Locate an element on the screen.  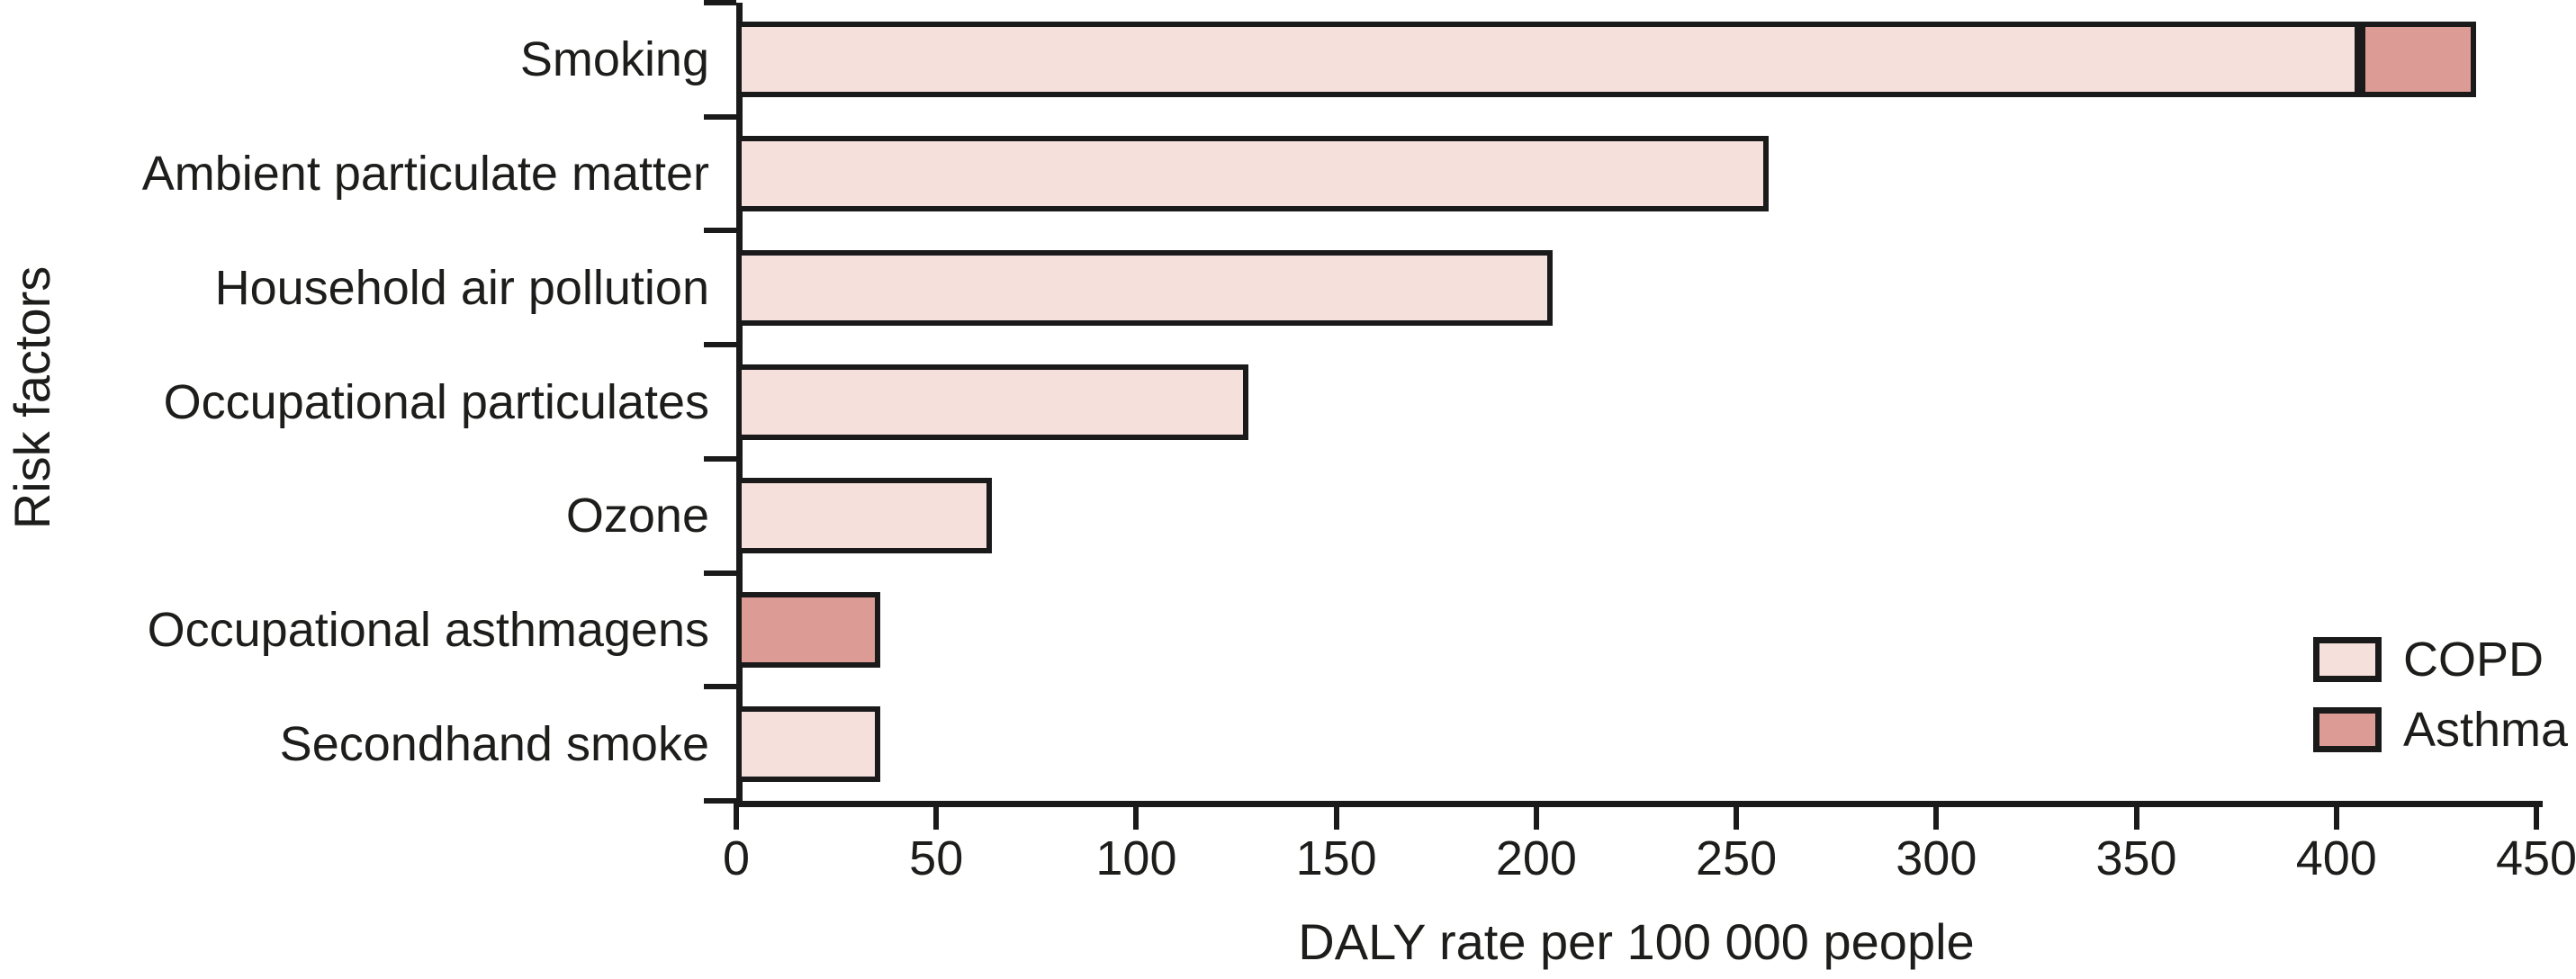
category-label: Smoking is located at coordinates (614, 59).